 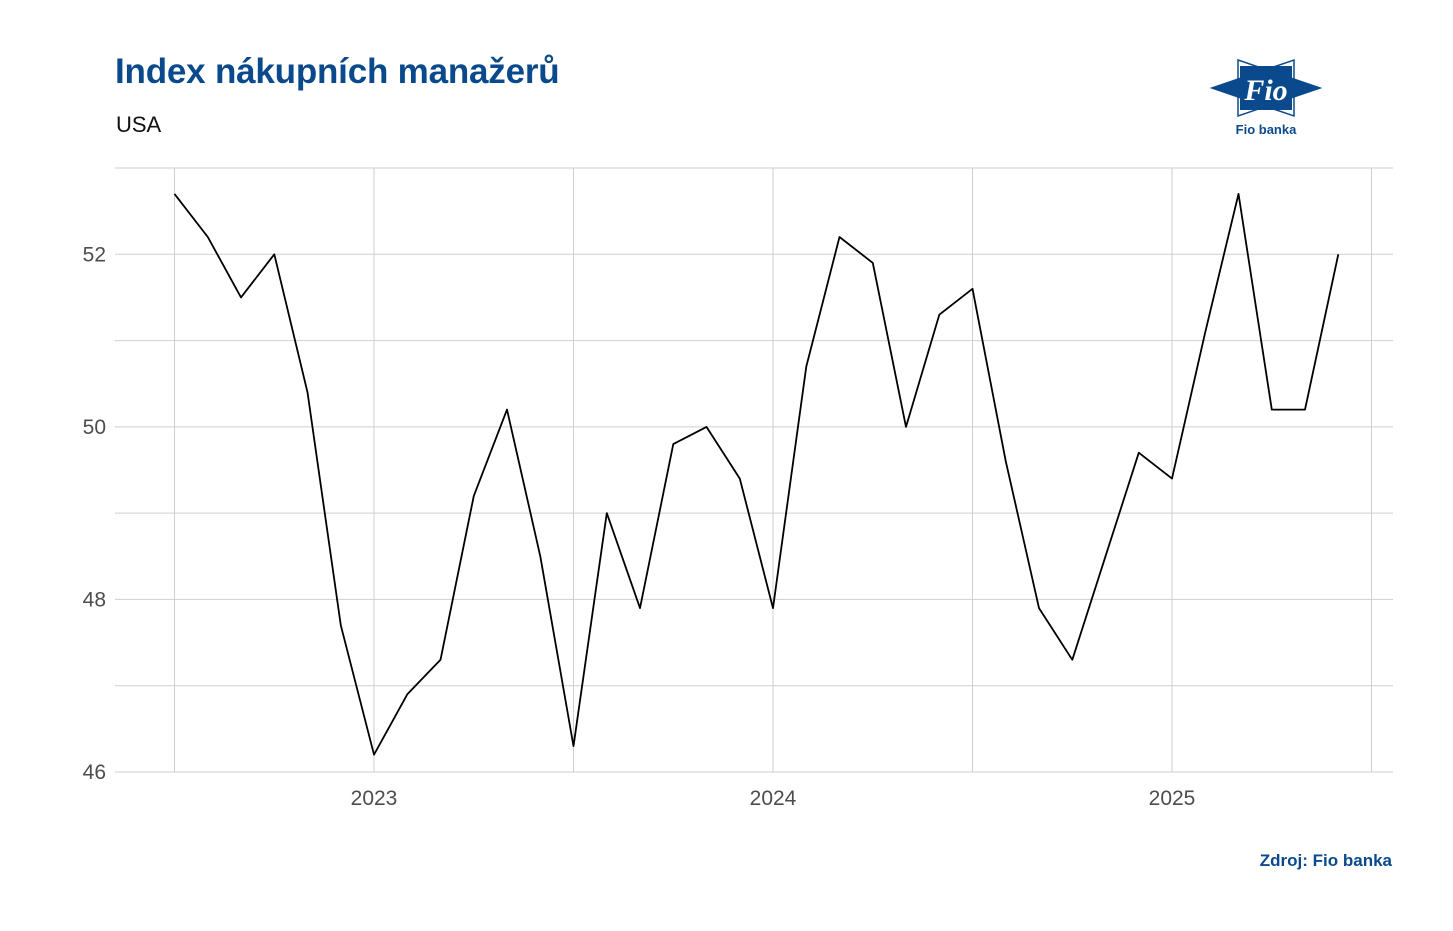 I want to click on y-axis: 46 48 50 52, so click(x=94, y=513).